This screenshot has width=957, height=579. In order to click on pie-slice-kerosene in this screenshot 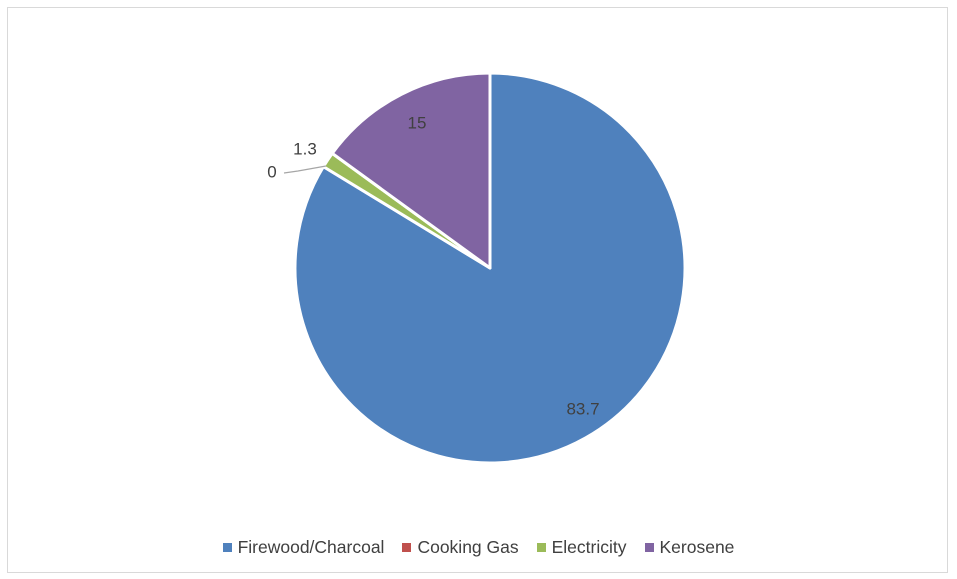, I will do `click(411, 170)`.